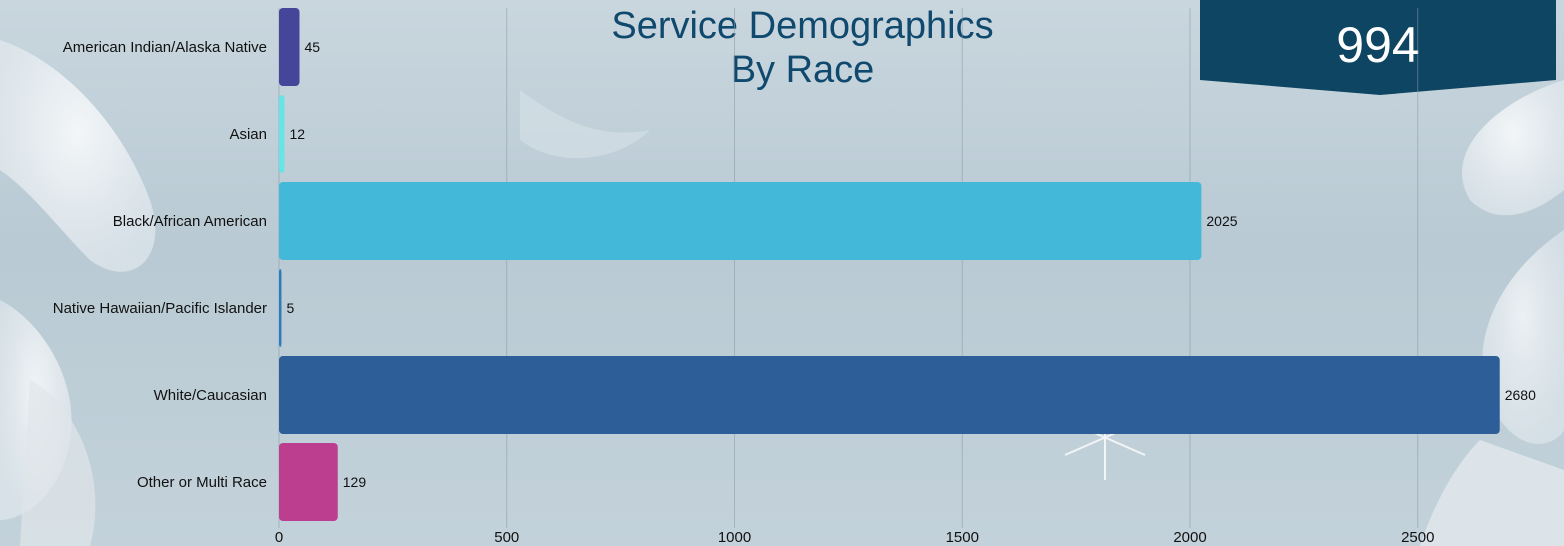 This screenshot has height=546, width=1564. I want to click on title-line-1: Service Demographics, so click(802, 26).